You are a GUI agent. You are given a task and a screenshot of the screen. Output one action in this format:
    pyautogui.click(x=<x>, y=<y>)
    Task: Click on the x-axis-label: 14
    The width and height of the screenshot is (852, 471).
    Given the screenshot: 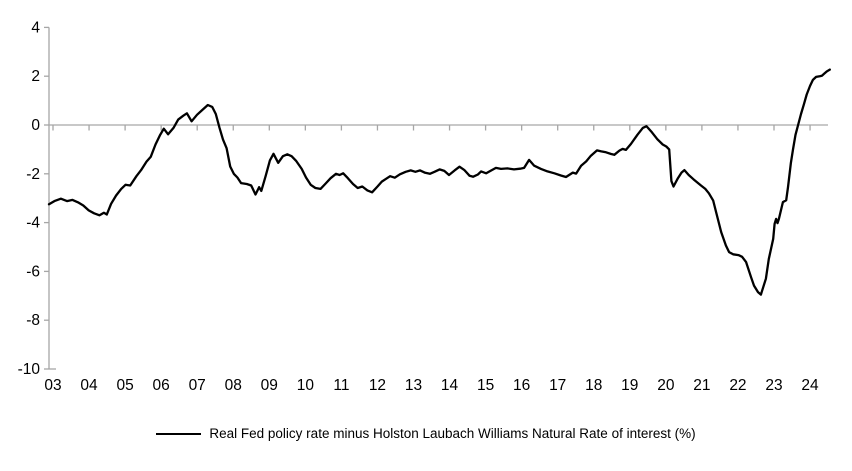 What is the action you would take?
    pyautogui.click(x=450, y=385)
    